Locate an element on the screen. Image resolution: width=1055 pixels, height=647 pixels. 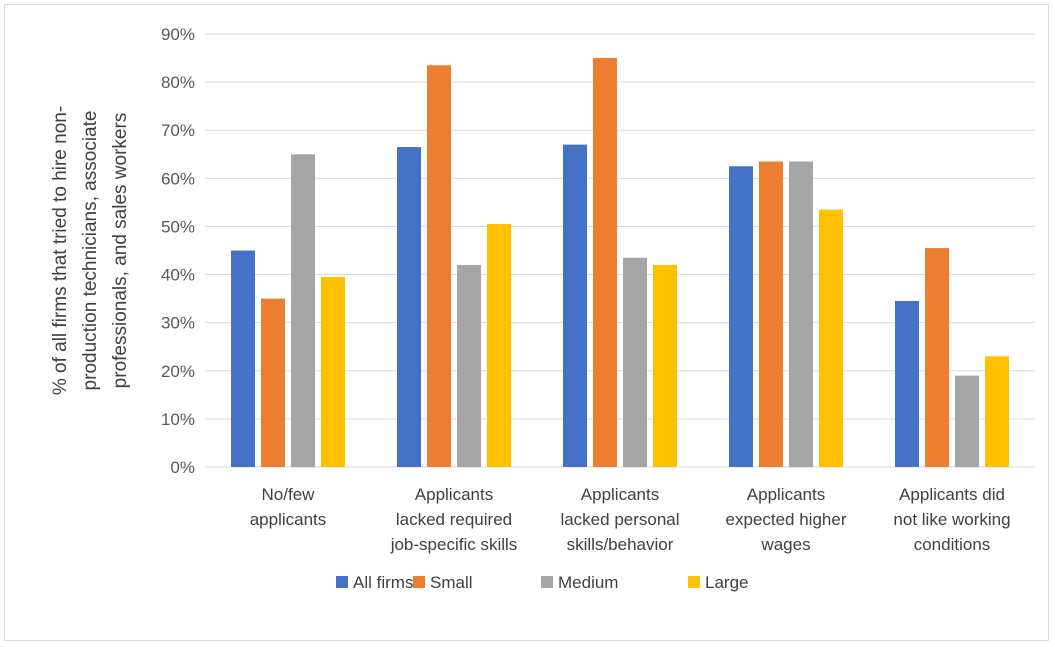
category-label: expected higher is located at coordinates (786, 519).